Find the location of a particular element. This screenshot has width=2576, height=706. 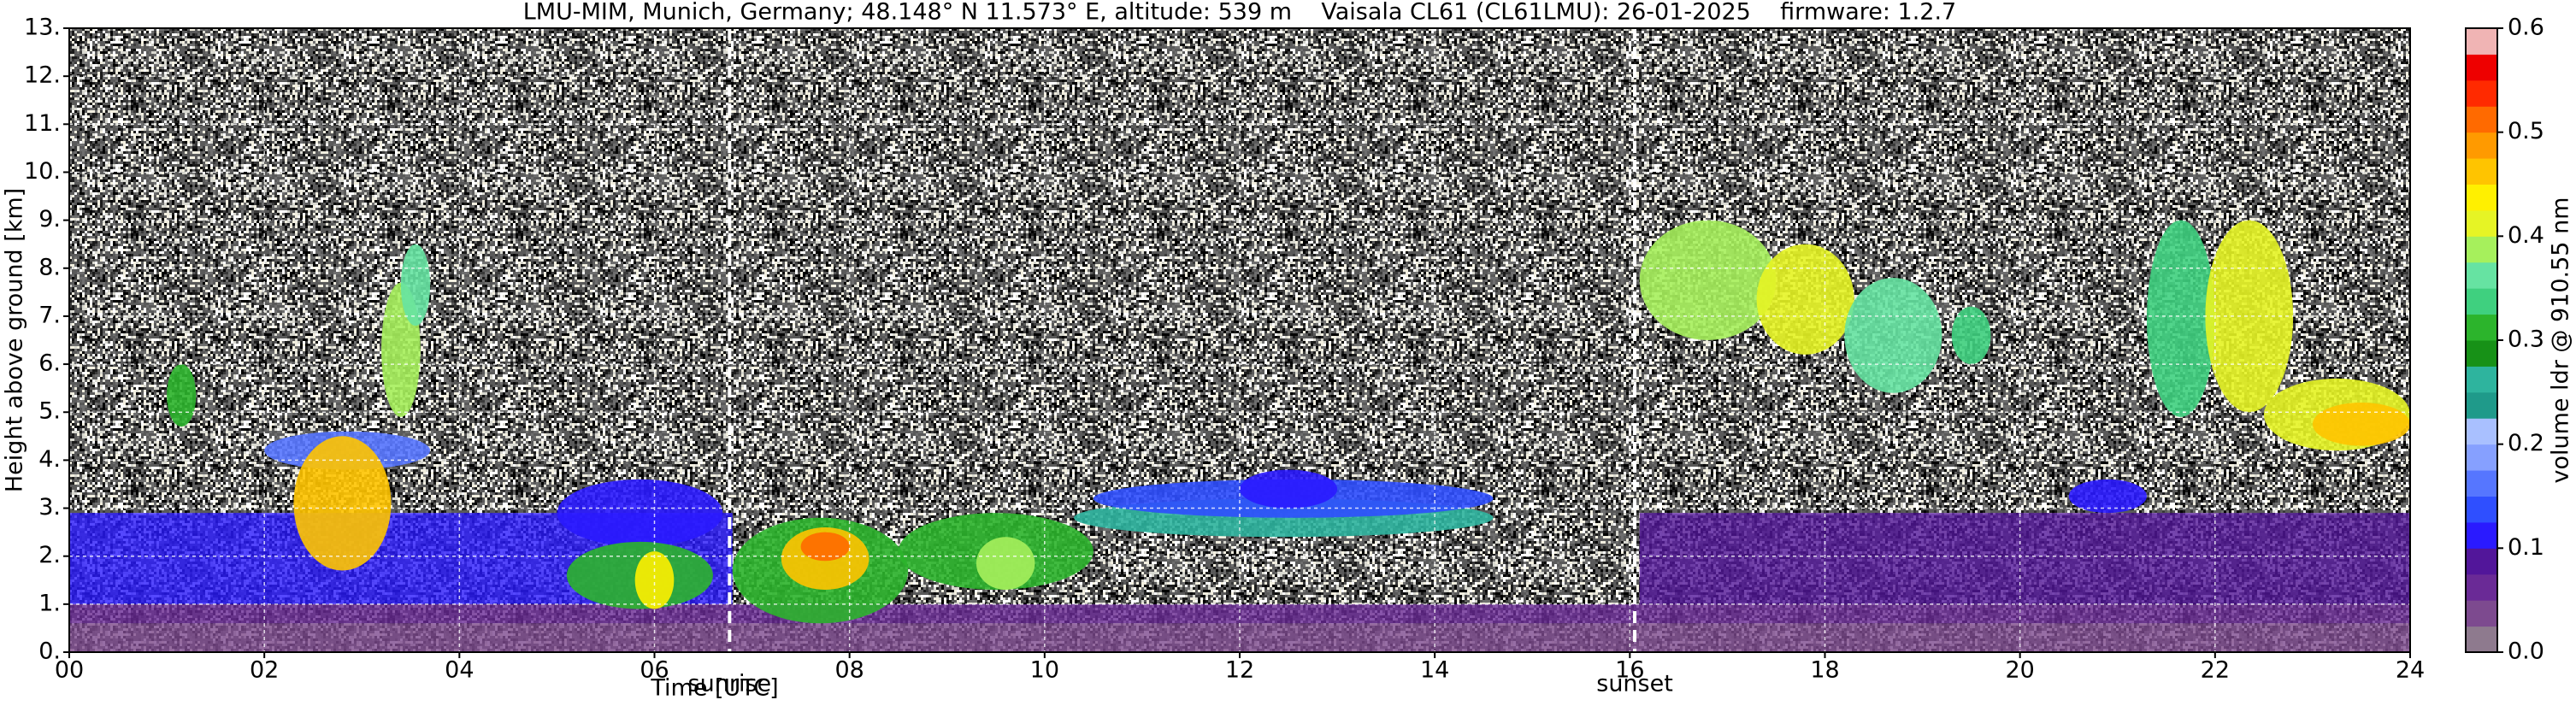

x-tick-label: 20 is located at coordinates (2019, 670).